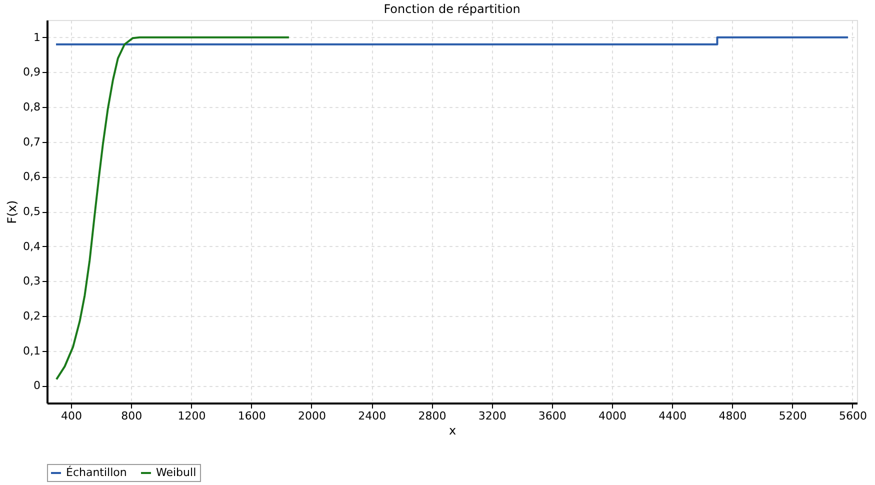 This screenshot has height=485, width=875. What do you see at coordinates (31, 107) in the screenshot?
I see `y-tick-label: 0,8` at bounding box center [31, 107].